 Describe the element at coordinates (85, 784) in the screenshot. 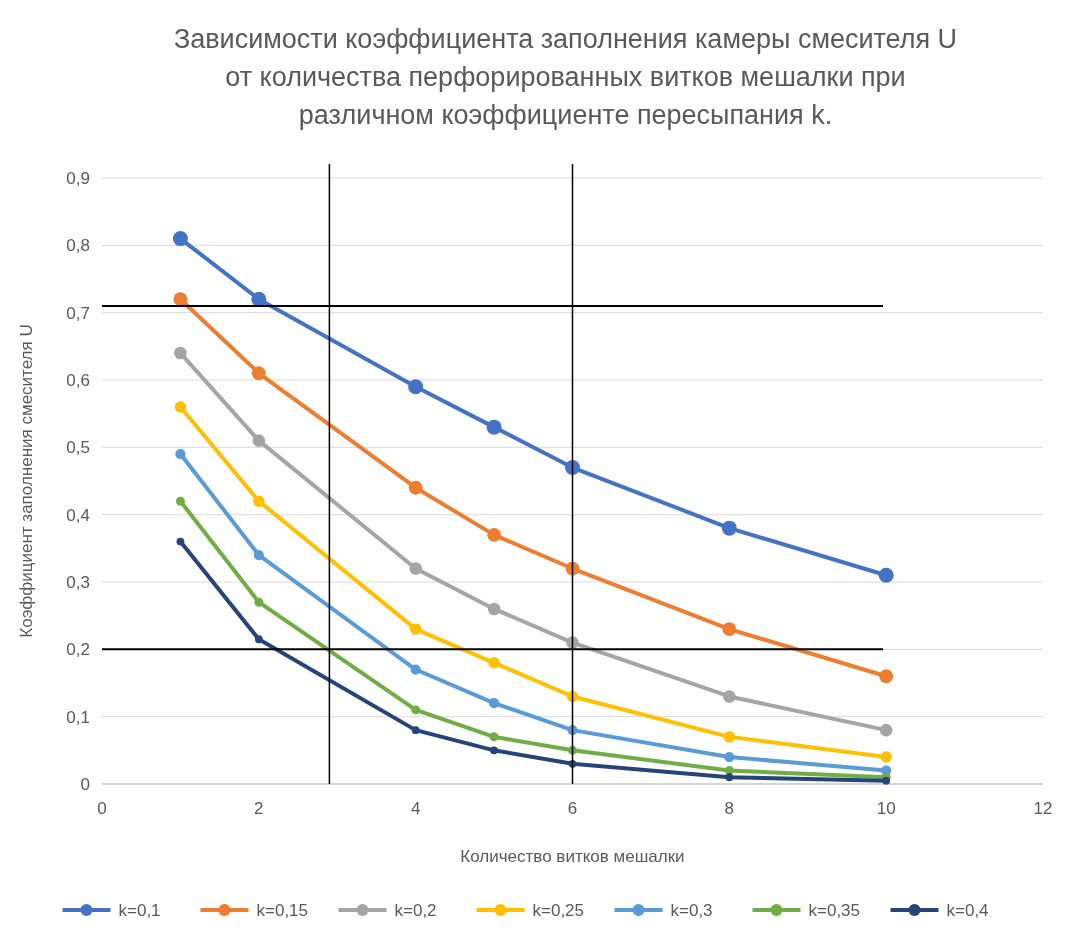

I see `y-tick-label: 0` at that location.